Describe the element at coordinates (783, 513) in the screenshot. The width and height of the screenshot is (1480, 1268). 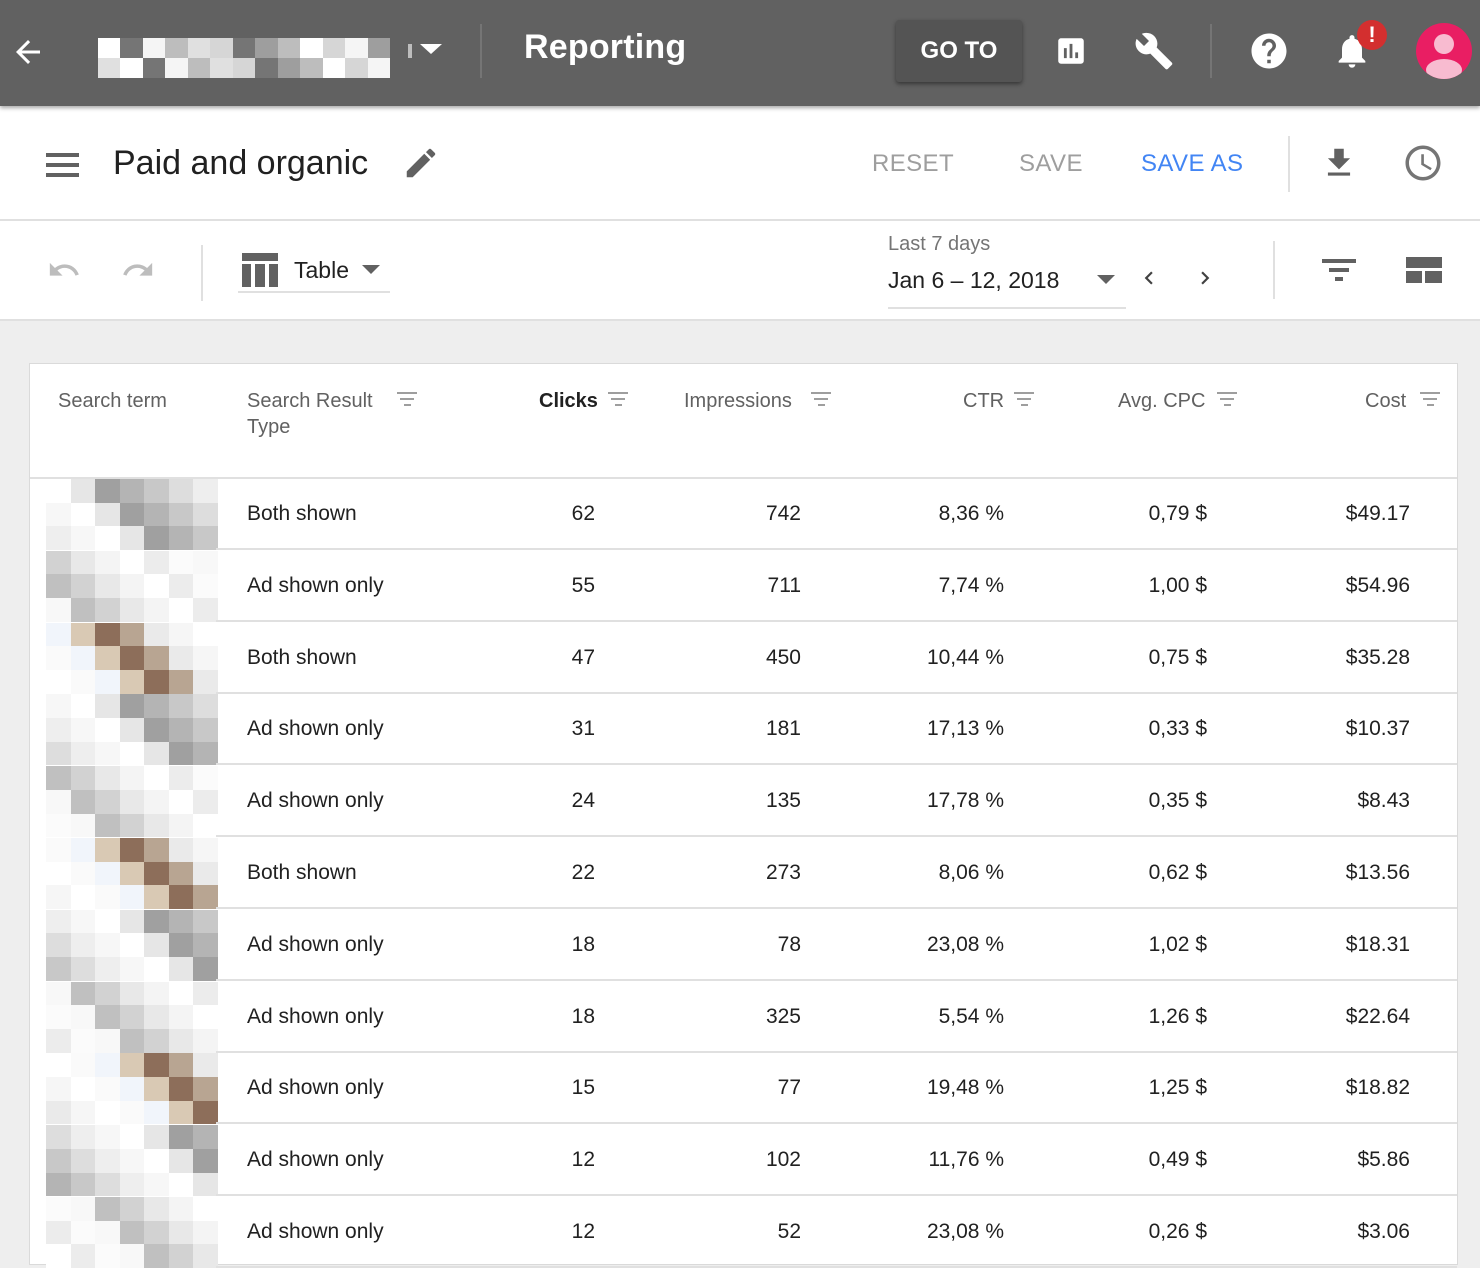
I see `cell-impressions: 742` at that location.